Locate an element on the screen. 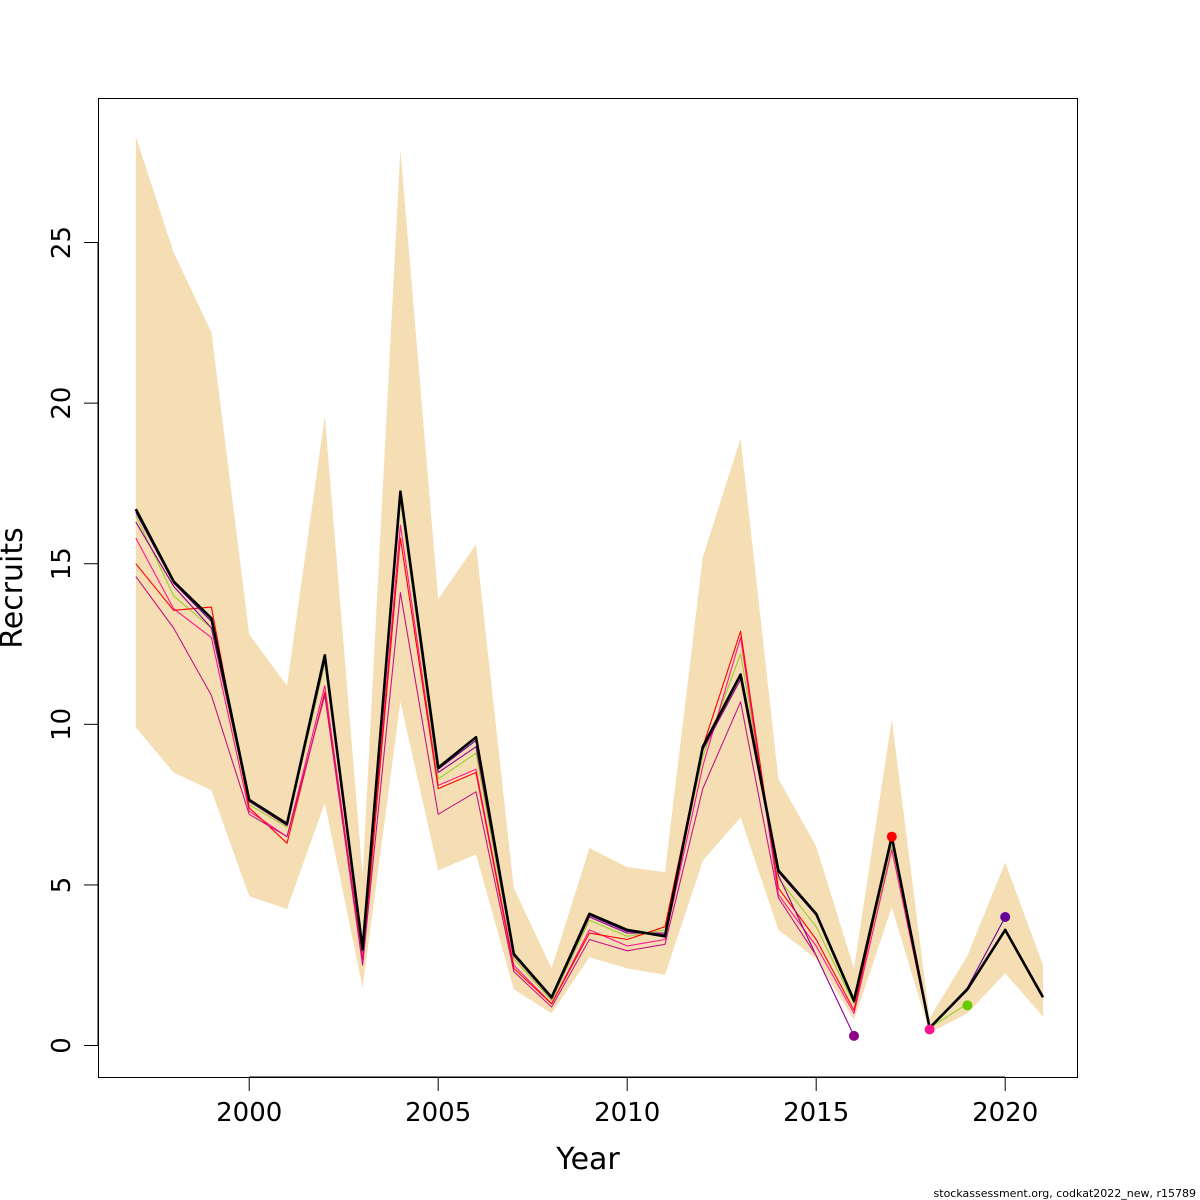 The width and height of the screenshot is (1200, 1200). y-tick-label: 0 is located at coordinates (62, 1045).